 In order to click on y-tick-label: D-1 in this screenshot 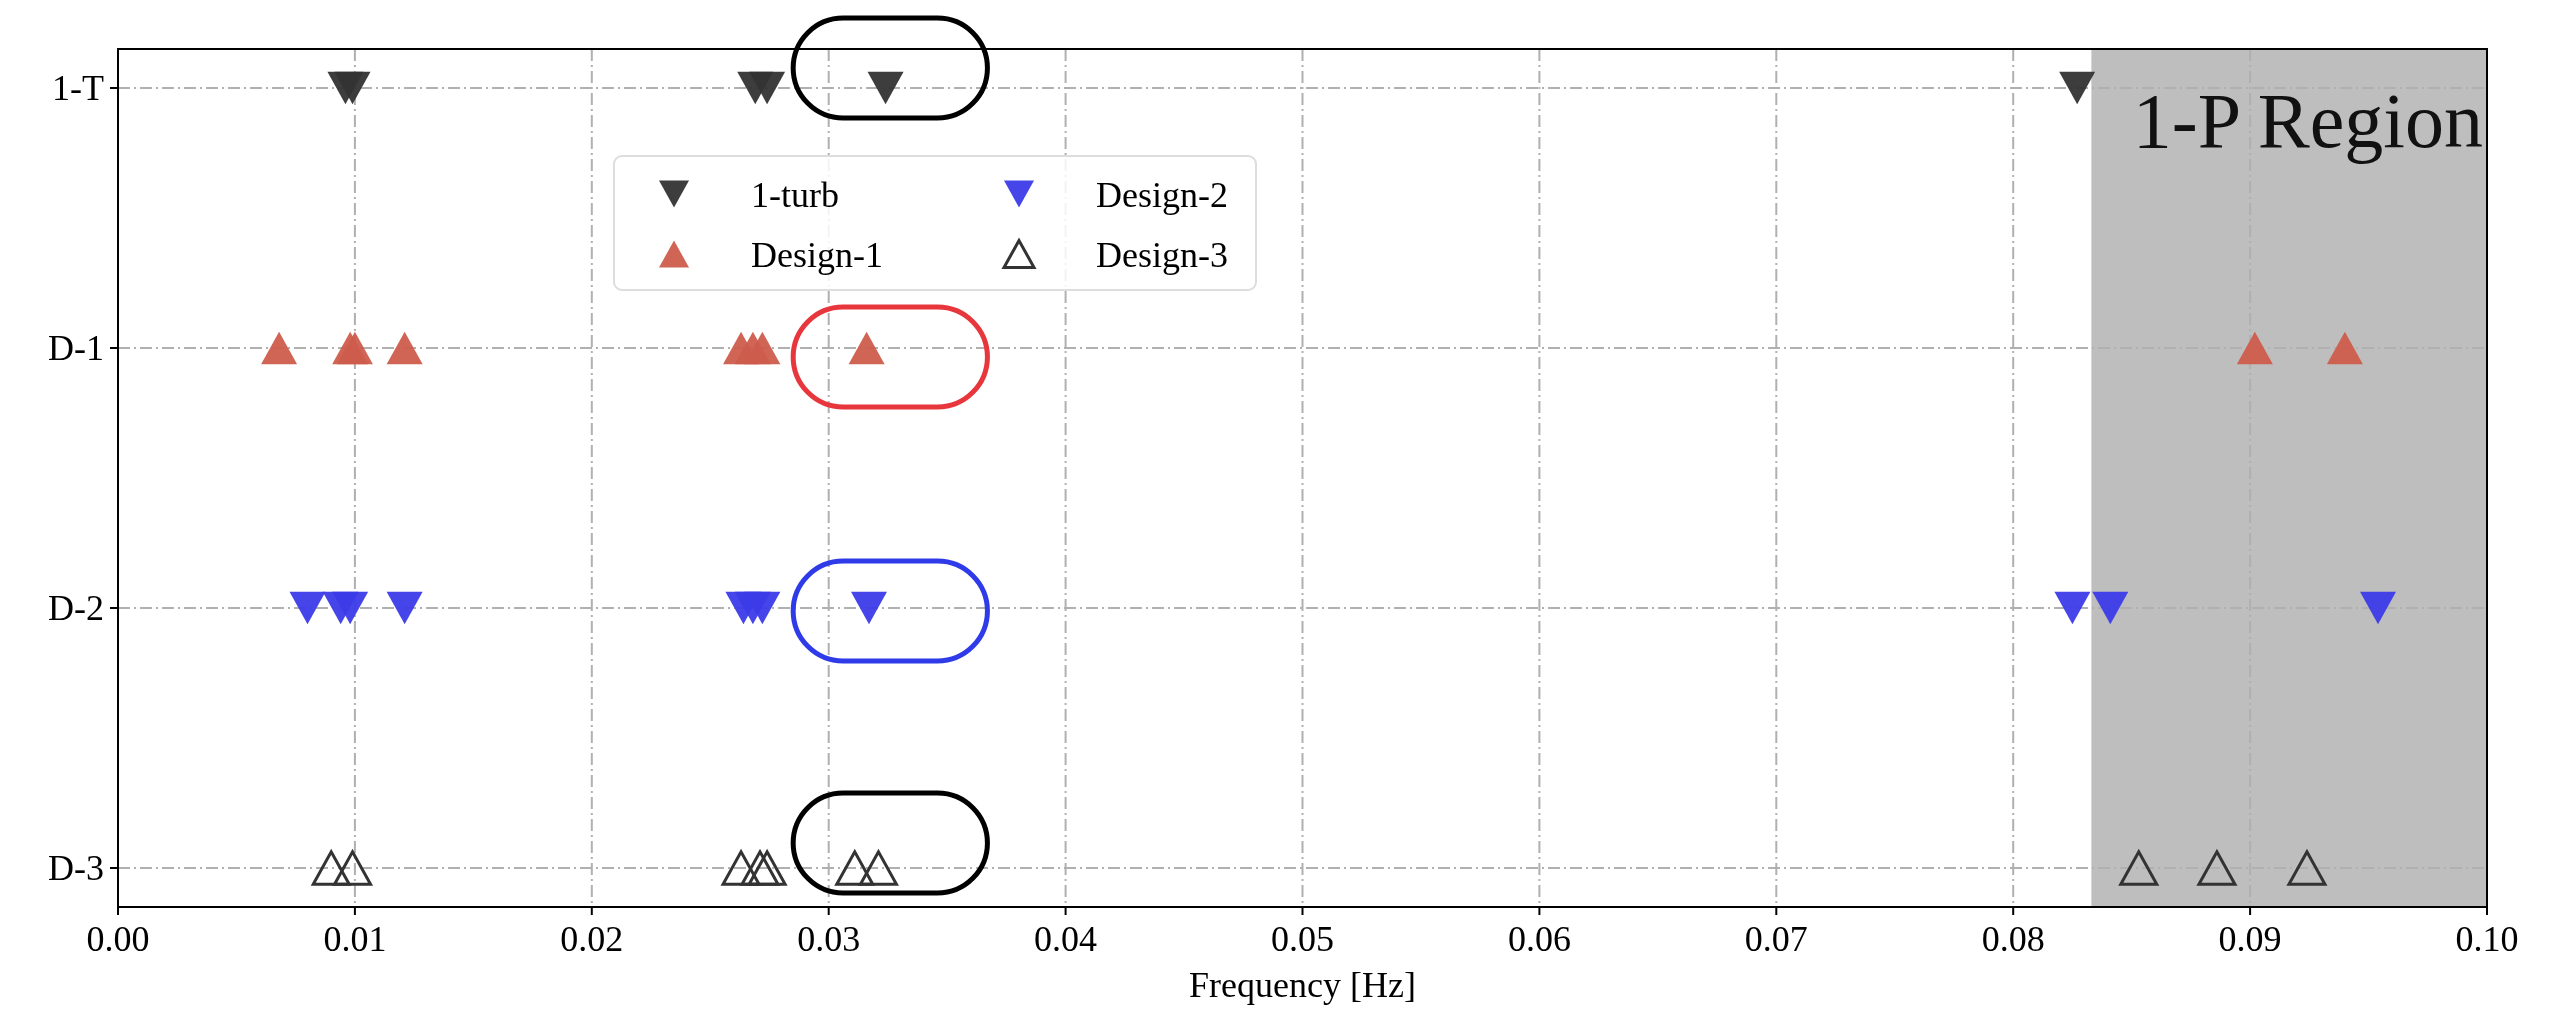, I will do `click(76, 348)`.